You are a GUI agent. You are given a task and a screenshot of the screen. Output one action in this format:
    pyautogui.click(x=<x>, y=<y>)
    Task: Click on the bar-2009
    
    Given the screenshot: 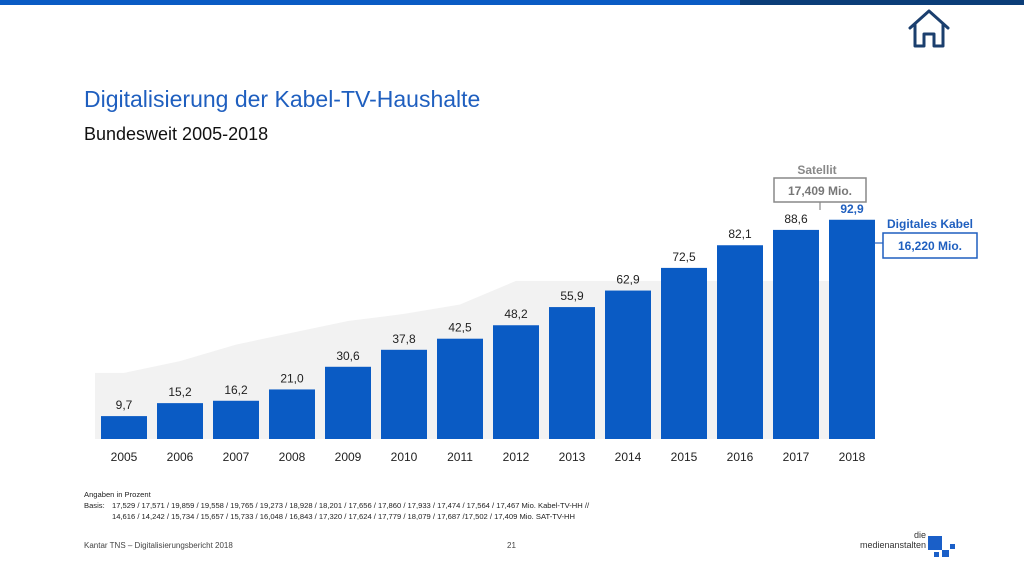 What is the action you would take?
    pyautogui.click(x=348, y=402)
    